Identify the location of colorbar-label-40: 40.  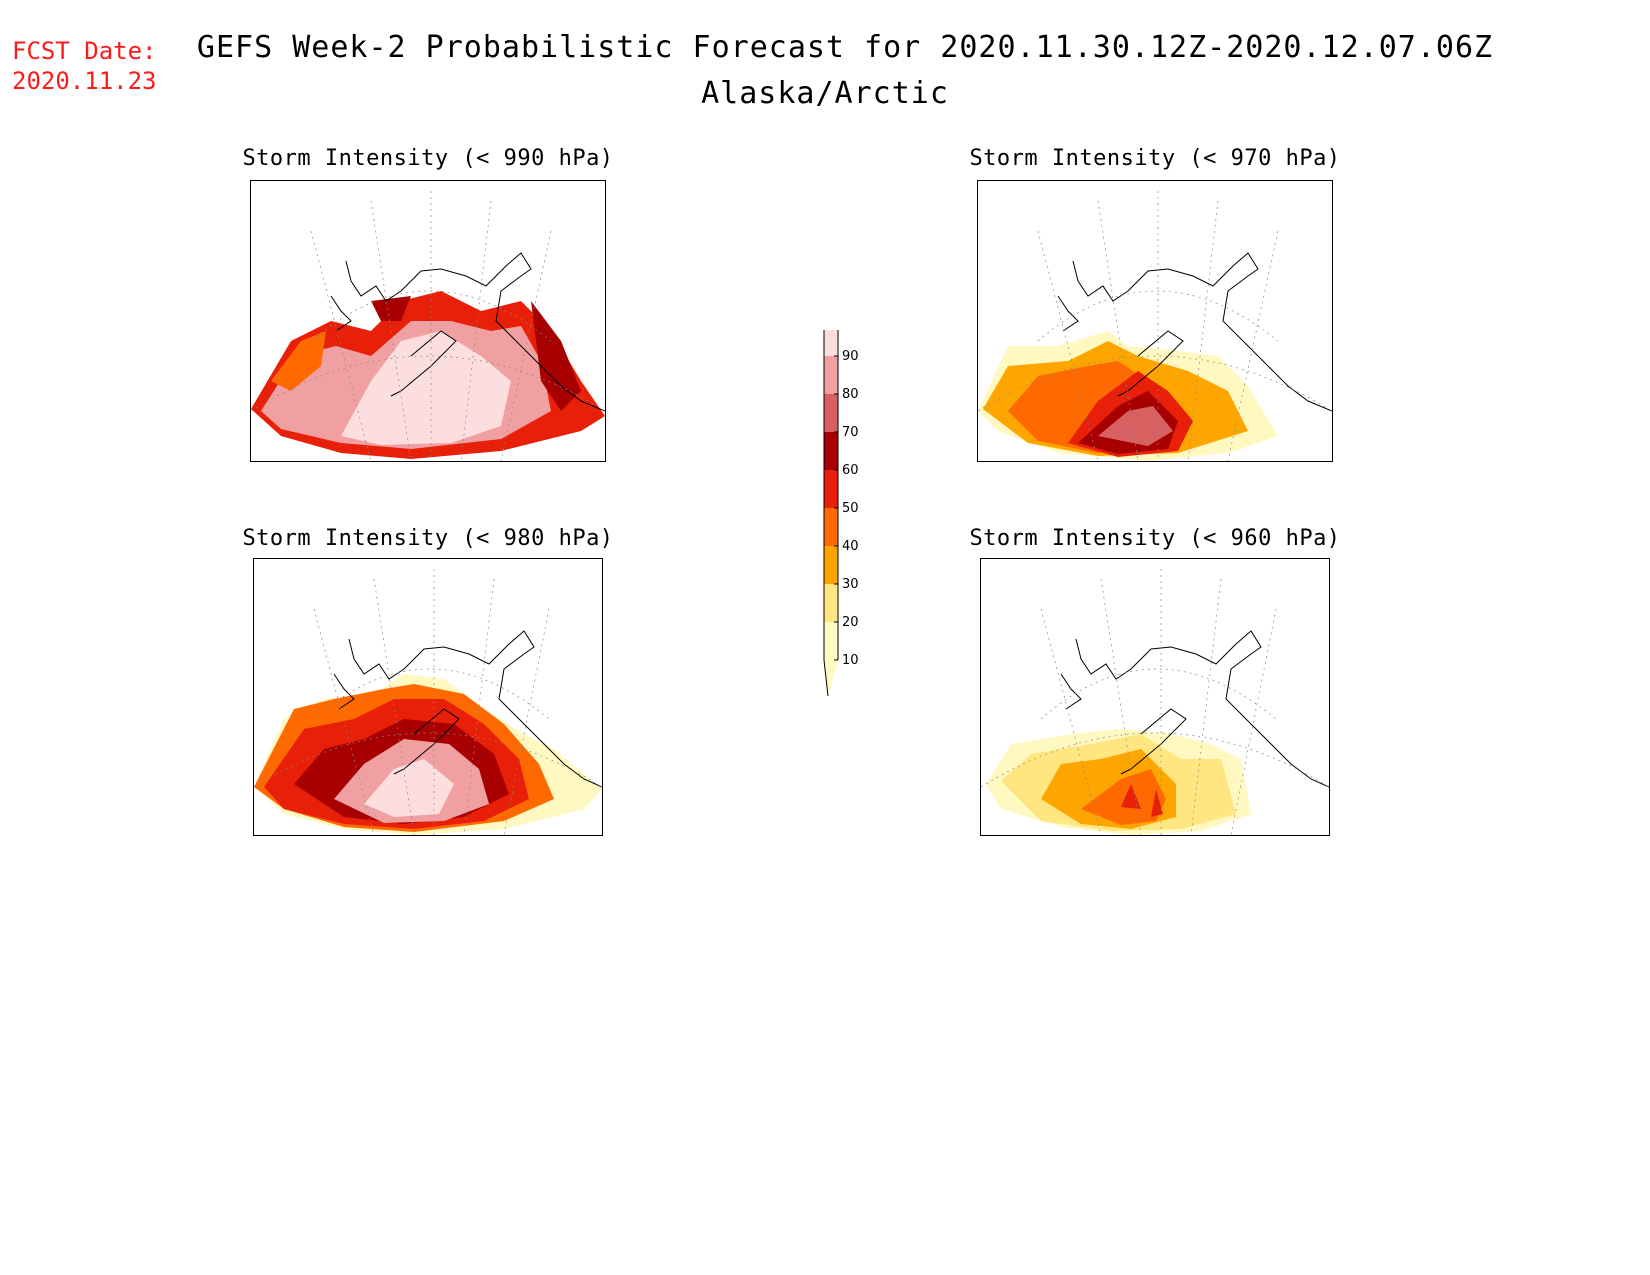
(850, 546).